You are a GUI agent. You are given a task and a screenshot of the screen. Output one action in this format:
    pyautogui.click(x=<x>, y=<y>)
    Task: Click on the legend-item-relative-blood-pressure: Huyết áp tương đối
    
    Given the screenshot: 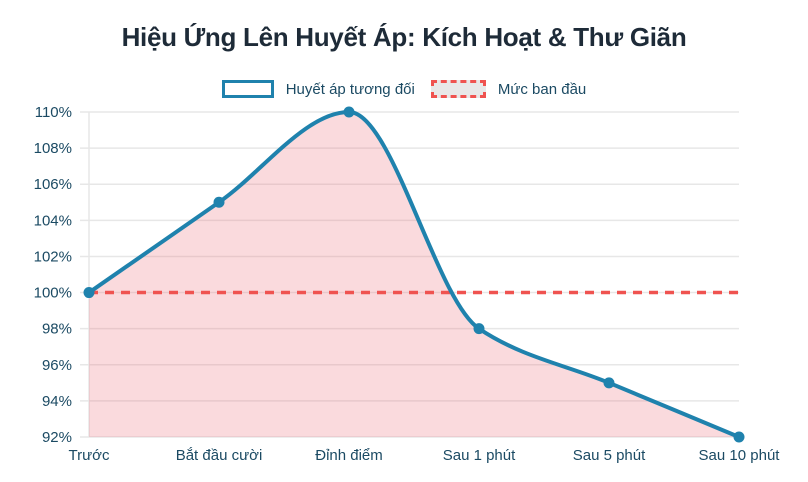 What is the action you would take?
    pyautogui.click(x=318, y=89)
    